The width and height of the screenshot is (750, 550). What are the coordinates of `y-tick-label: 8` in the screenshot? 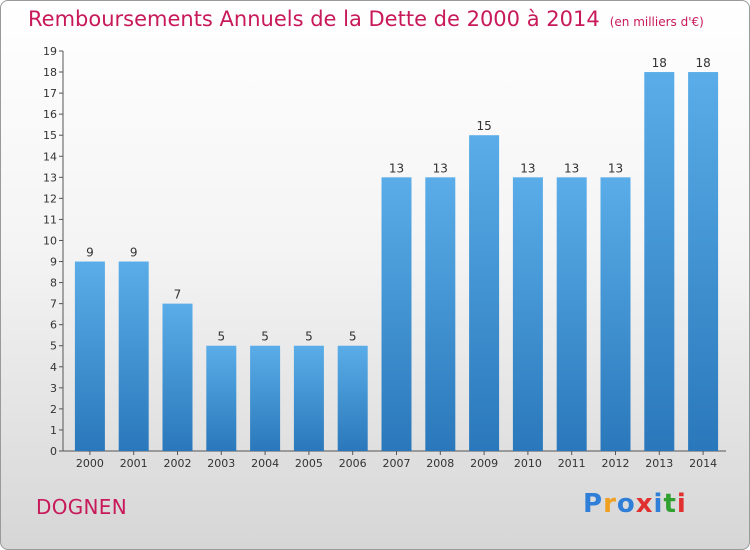 It's located at (53, 283).